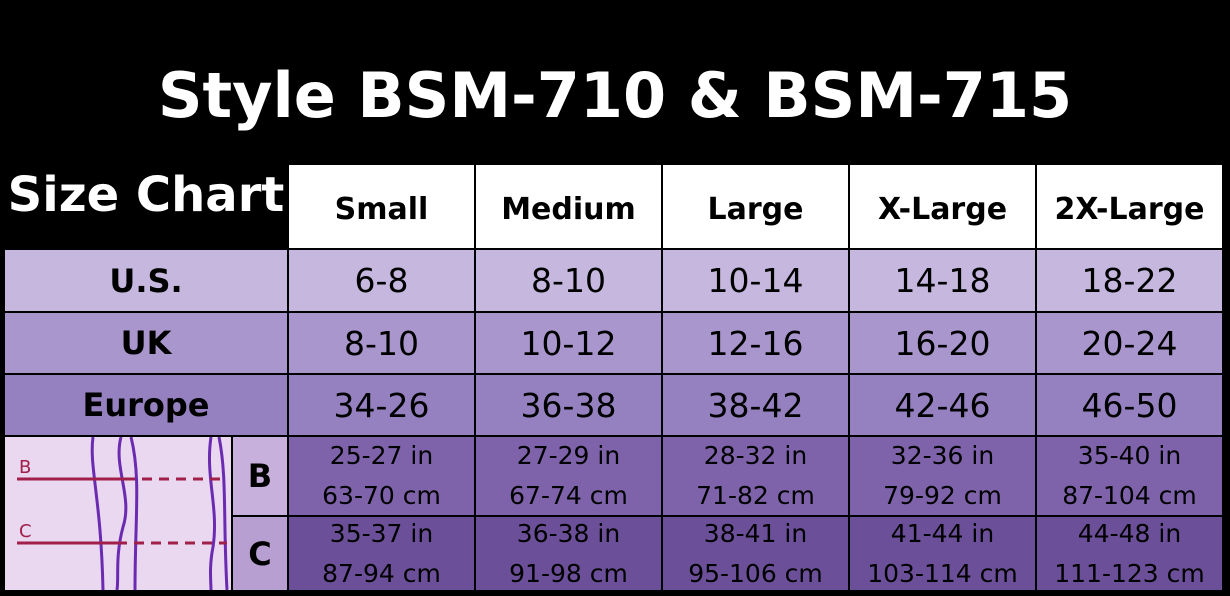  I want to click on size-cell: 42-46, so click(942, 405).